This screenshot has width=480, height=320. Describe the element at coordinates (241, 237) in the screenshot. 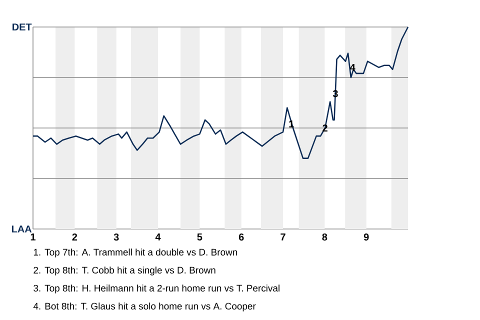

I see `x-tick-label: 6` at that location.